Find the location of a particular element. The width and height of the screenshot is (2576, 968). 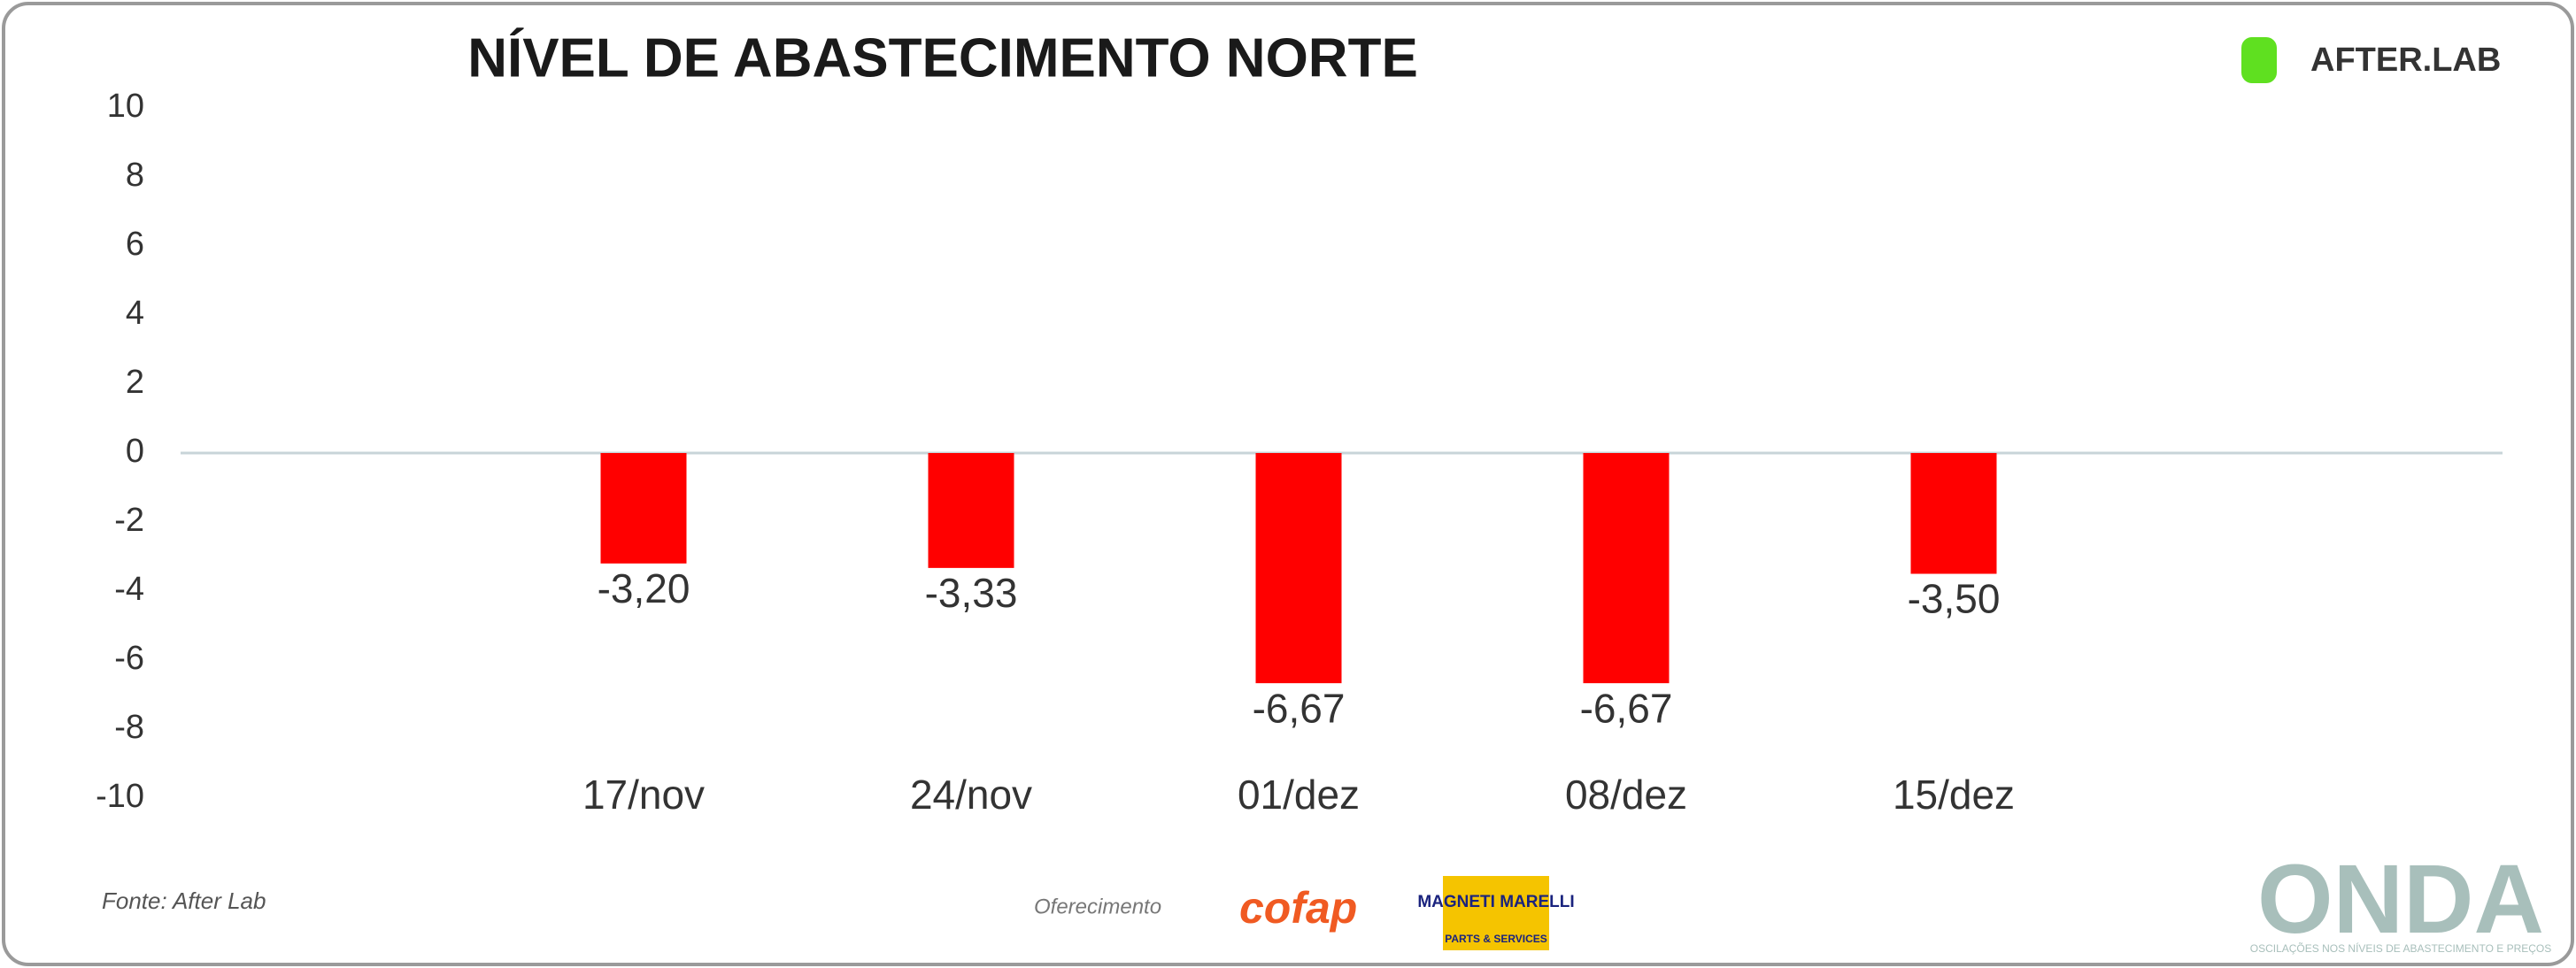

y-tick-label: 10 is located at coordinates (125, 106).